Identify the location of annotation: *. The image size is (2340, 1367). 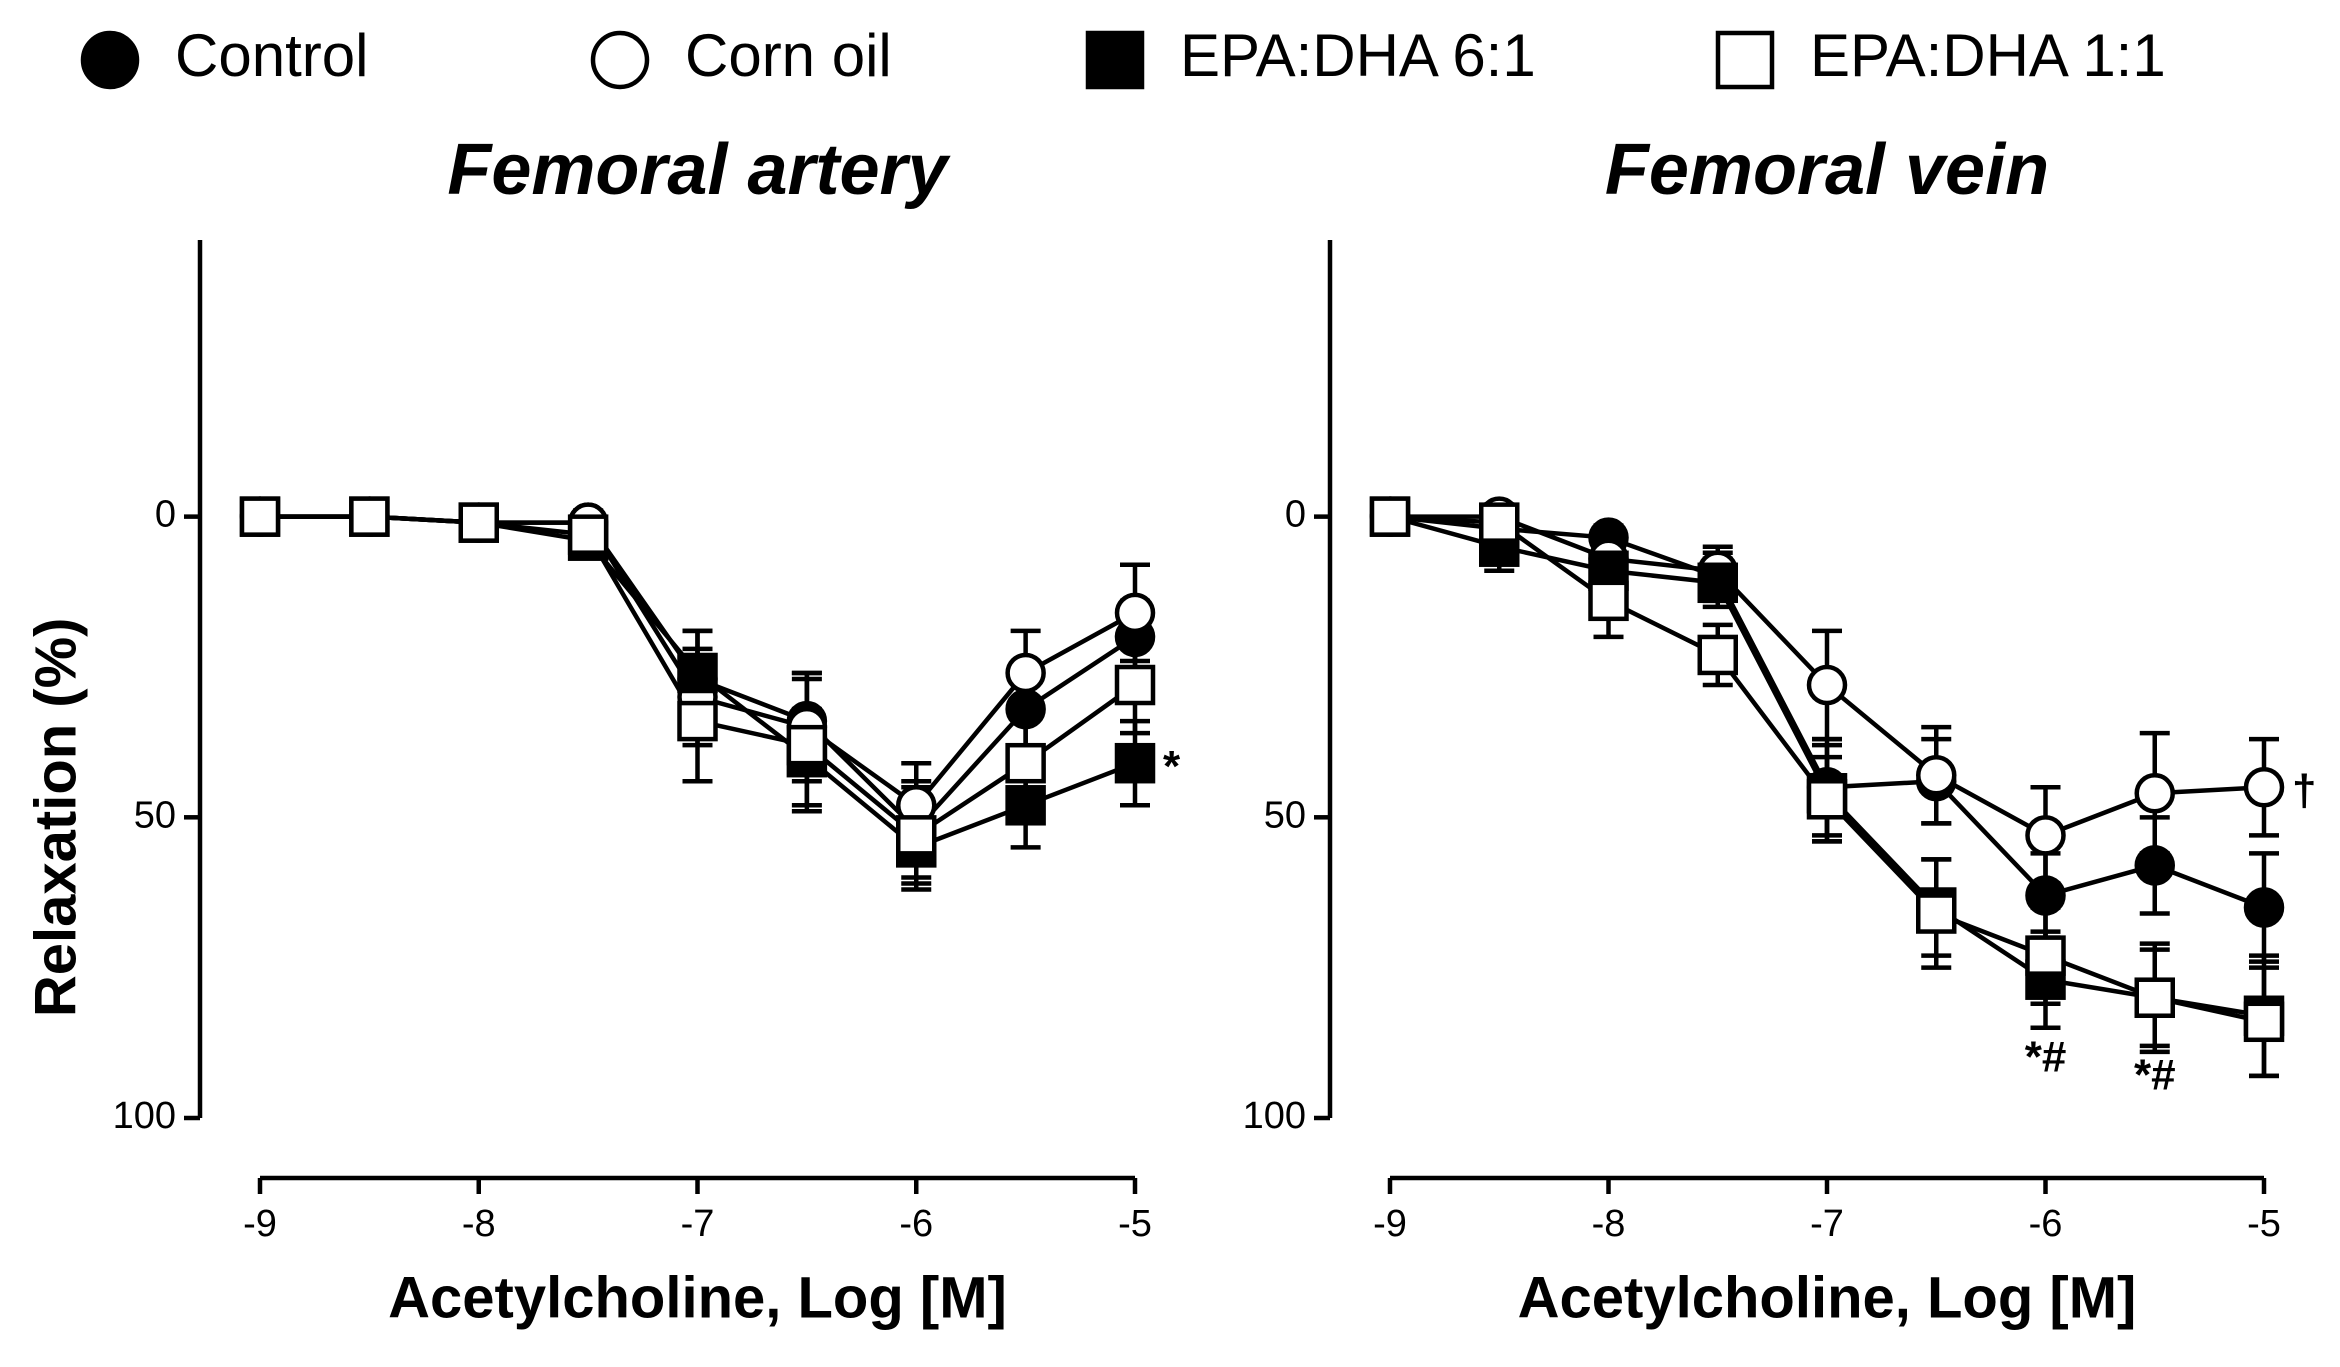
(1172, 766).